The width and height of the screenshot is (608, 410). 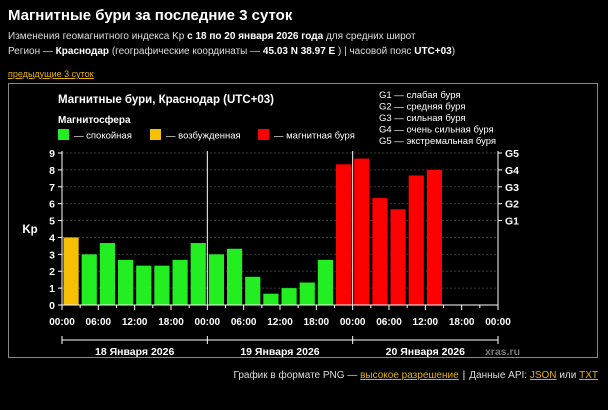 I want to click on storm-level-label: G4 — очень сильная буря, so click(x=436, y=130).